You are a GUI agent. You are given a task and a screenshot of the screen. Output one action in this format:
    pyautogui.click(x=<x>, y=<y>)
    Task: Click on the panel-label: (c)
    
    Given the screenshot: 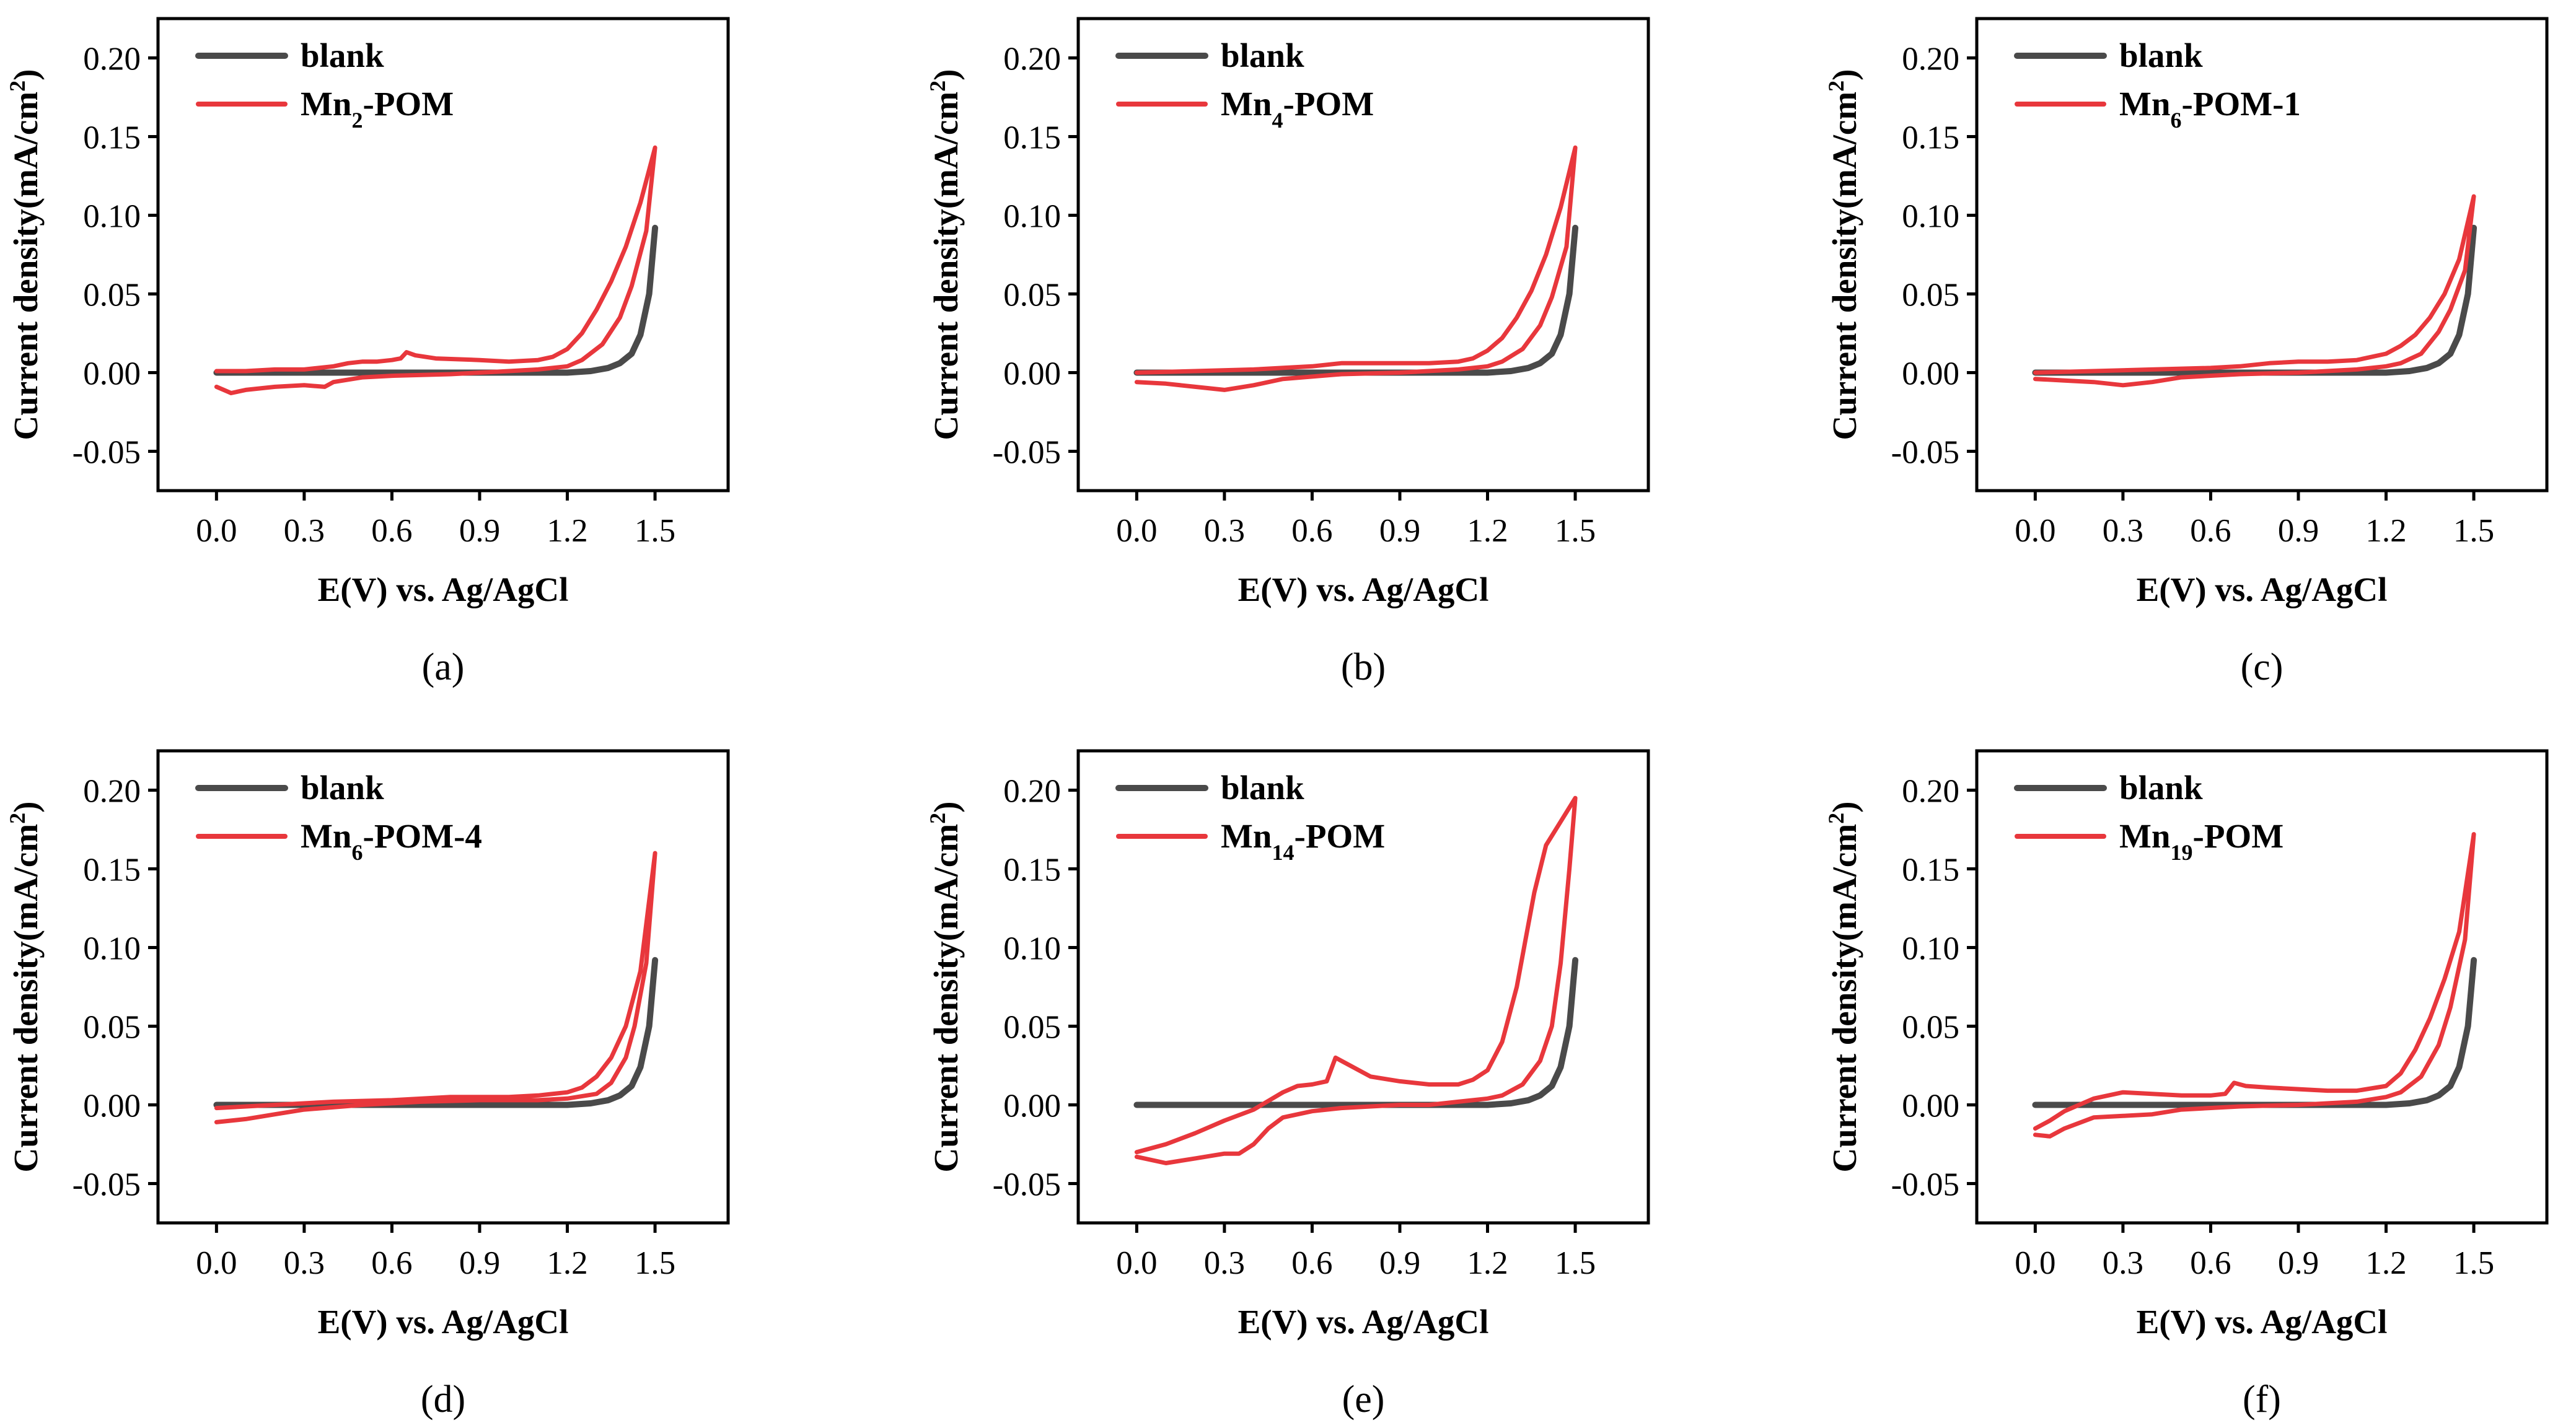 What is the action you would take?
    pyautogui.click(x=2263, y=667)
    